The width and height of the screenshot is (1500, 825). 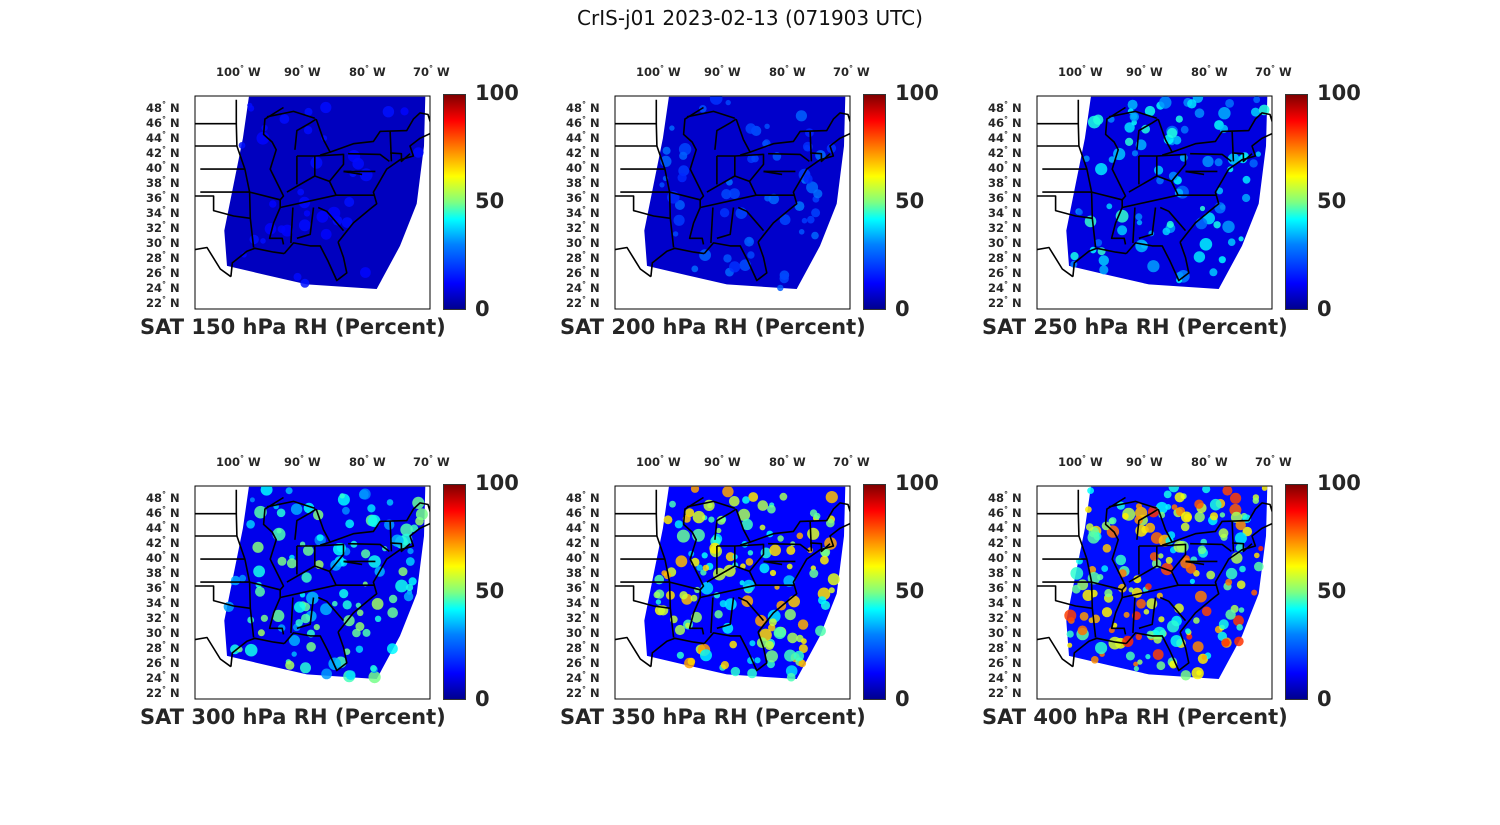 What do you see at coordinates (1005, 182) in the screenshot?
I see `latitude-label: 38° N` at bounding box center [1005, 182].